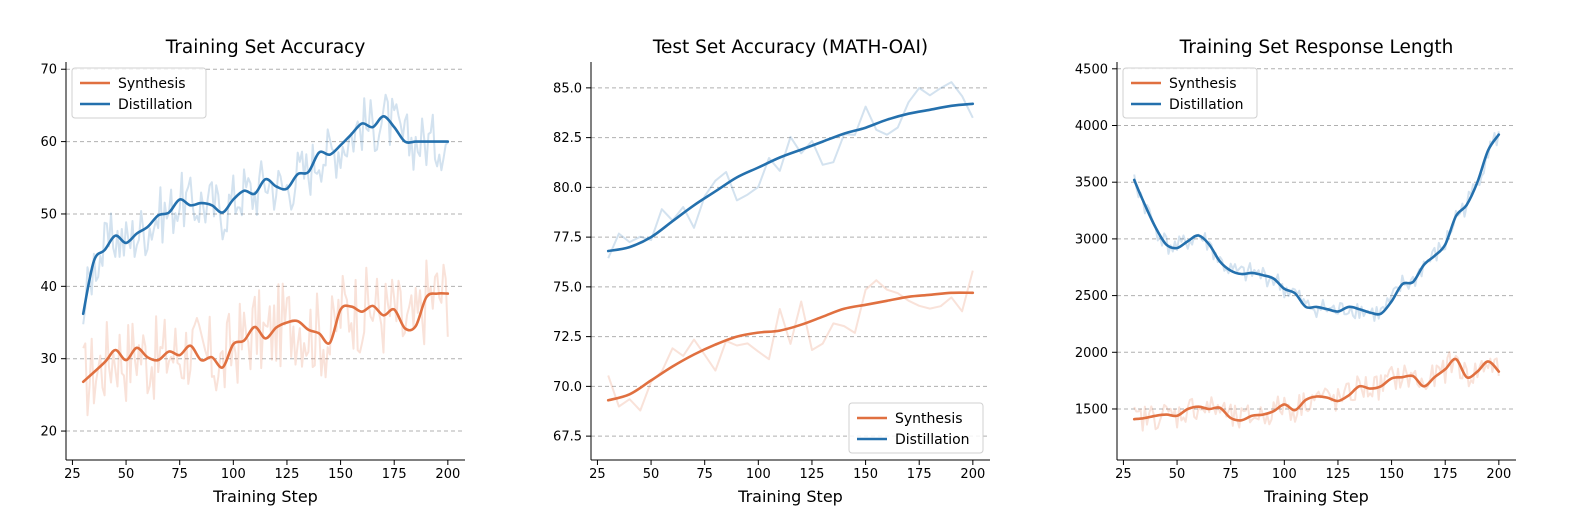 Image resolution: width=1577 pixels, height=519 pixels. What do you see at coordinates (567, 437) in the screenshot?
I see `y-tick-label: 67.5` at bounding box center [567, 437].